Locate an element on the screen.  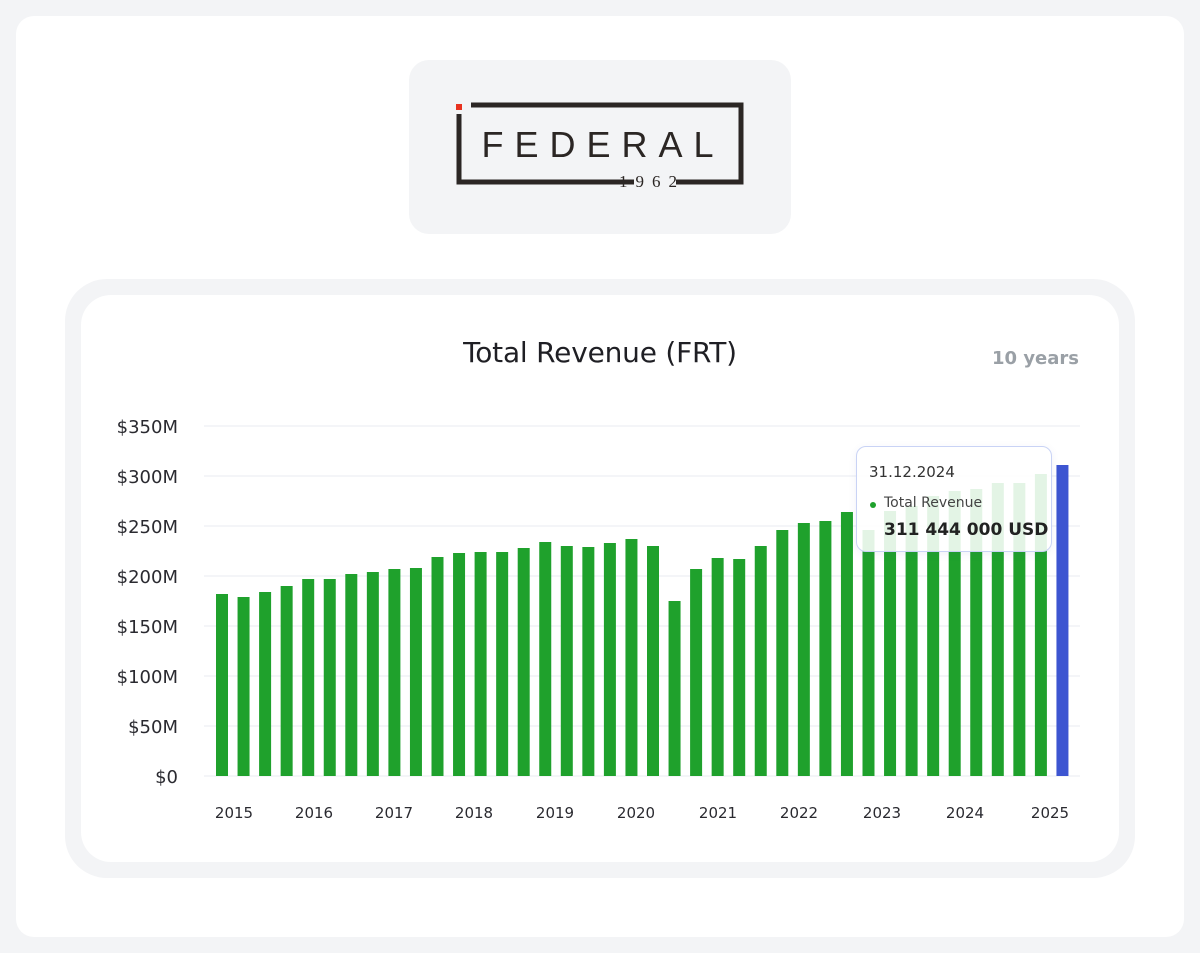
x-tick-label: 2015 is located at coordinates (234, 813).